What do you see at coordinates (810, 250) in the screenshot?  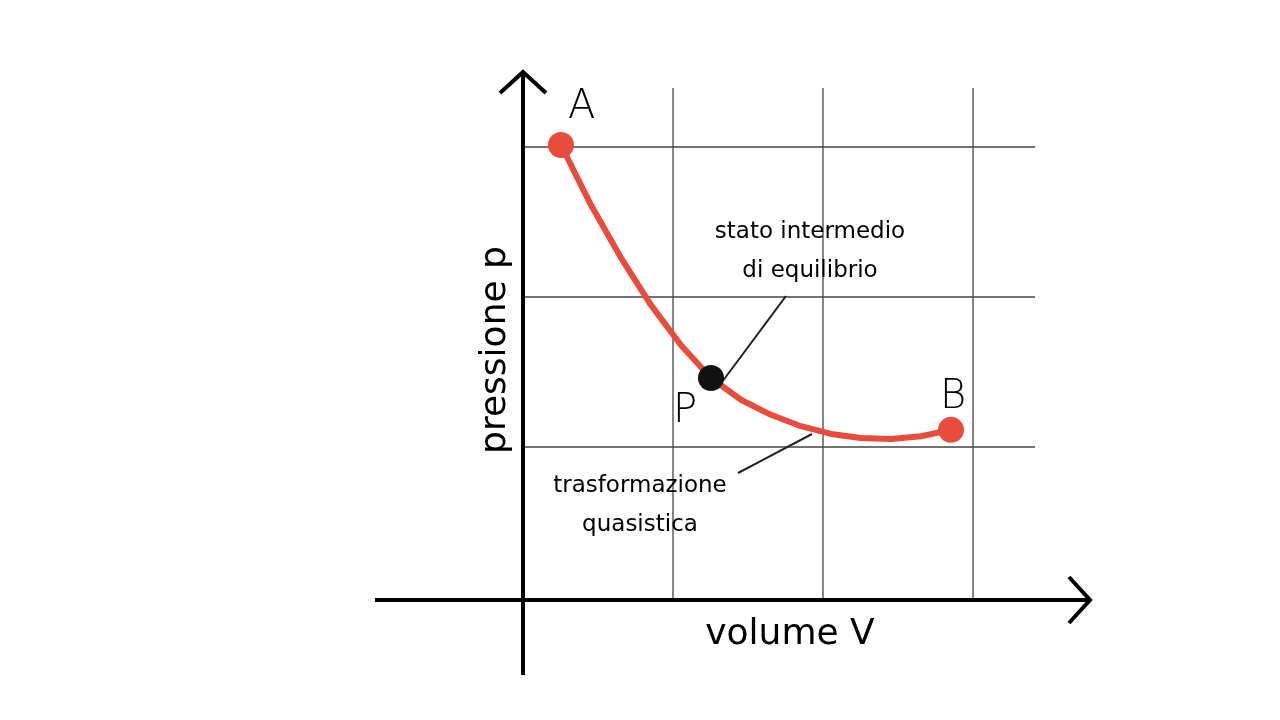 I see `annotation: stato intermedio di equilibrio` at bounding box center [810, 250].